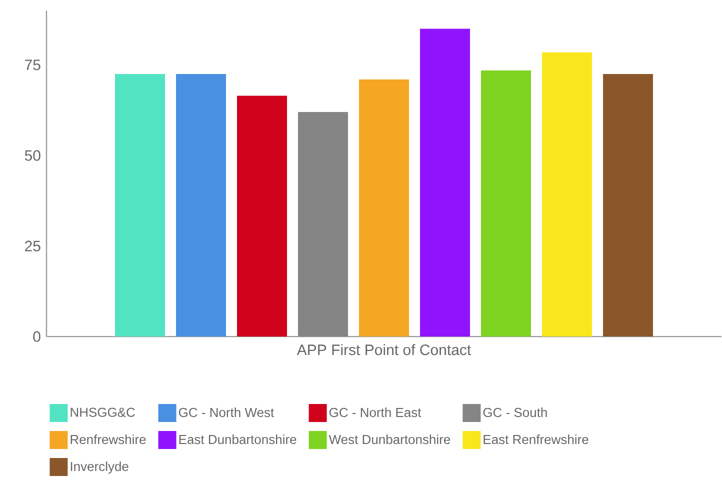  What do you see at coordinates (102, 412) in the screenshot?
I see `legend-label: NHSGG&C` at bounding box center [102, 412].